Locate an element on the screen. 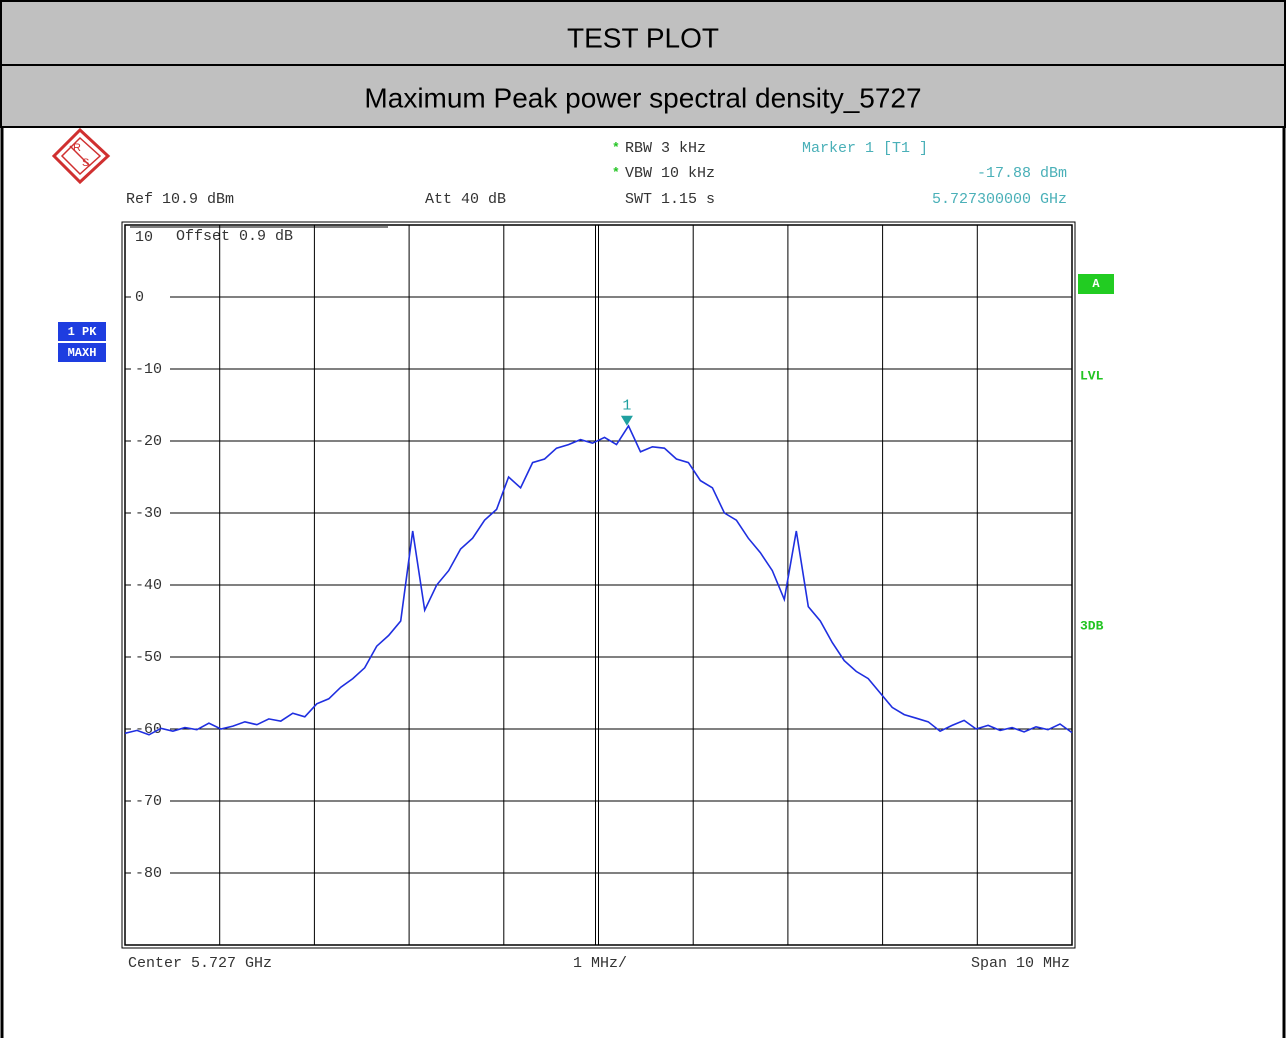  trace-mode: 1 PK is located at coordinates (83, 332).